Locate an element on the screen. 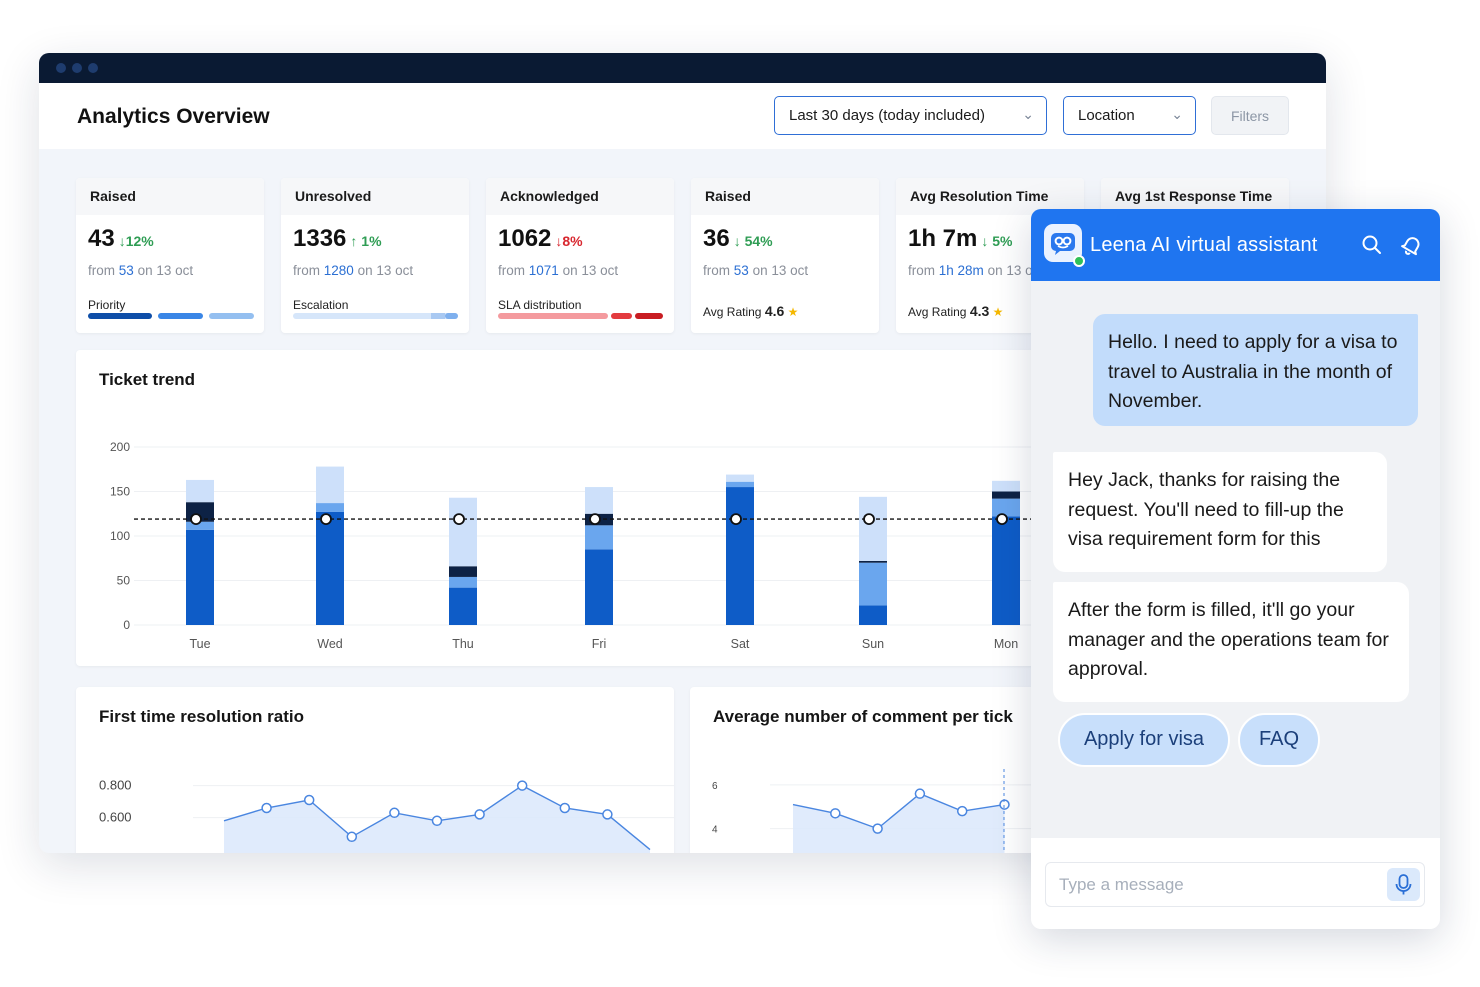  x-tick-label: Wed is located at coordinates (330, 644).